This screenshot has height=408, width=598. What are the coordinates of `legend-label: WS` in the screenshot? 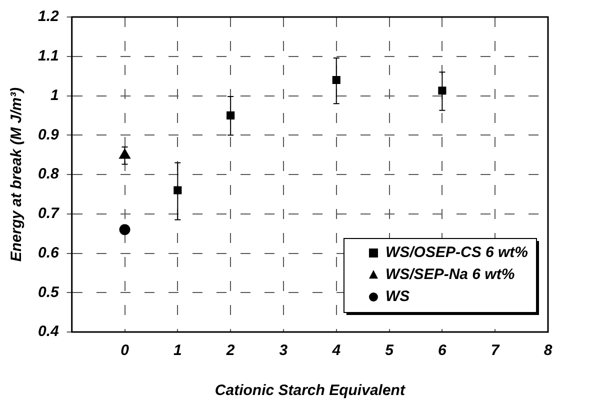 It's located at (397, 297).